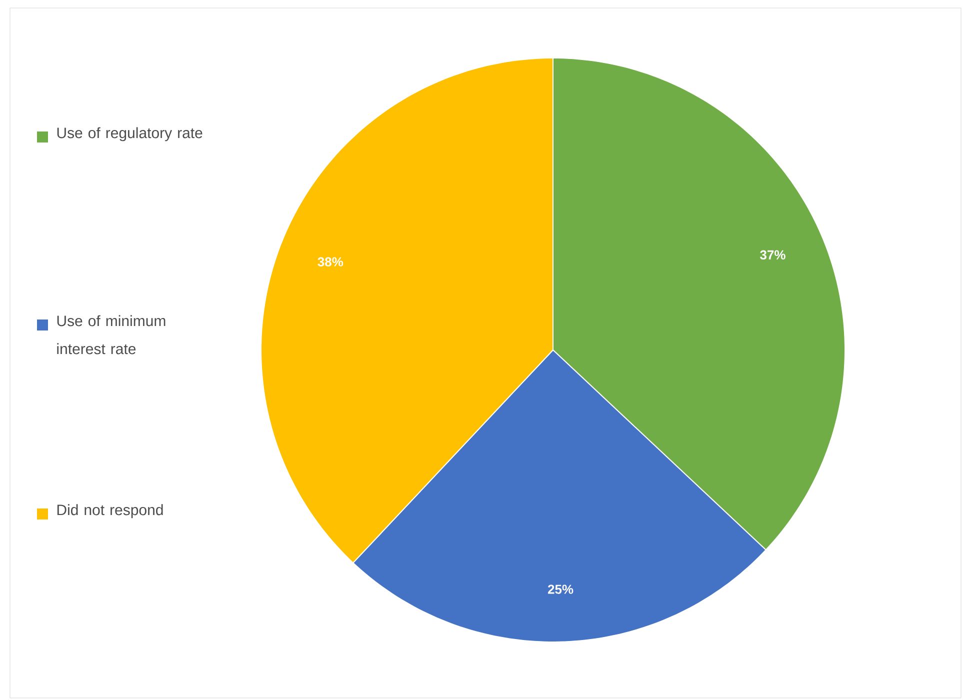 This screenshot has height=700, width=963. Describe the element at coordinates (331, 261) in the screenshot. I see `data-label: 38%` at that location.